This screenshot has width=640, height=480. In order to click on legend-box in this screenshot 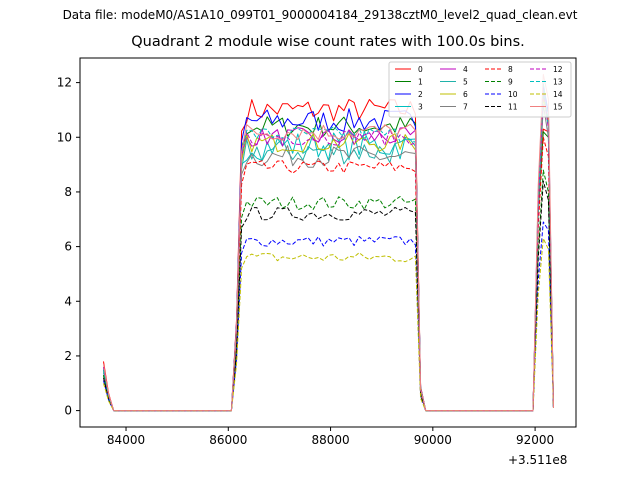, I will do `click(480, 89)`.